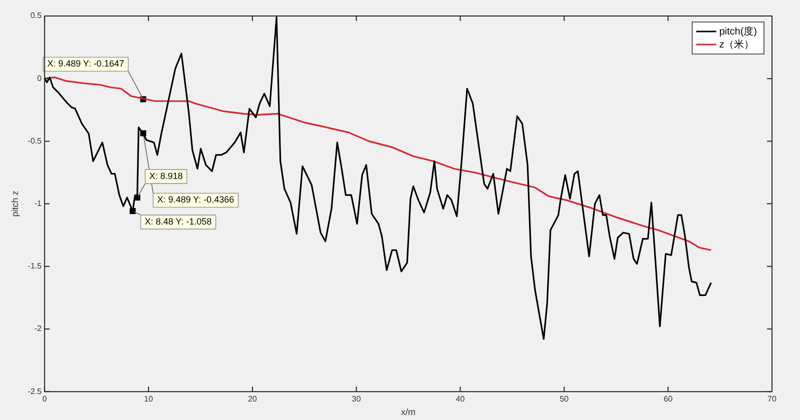  What do you see at coordinates (736, 44) in the screenshot?
I see `legend-label: z（米）` at bounding box center [736, 44].